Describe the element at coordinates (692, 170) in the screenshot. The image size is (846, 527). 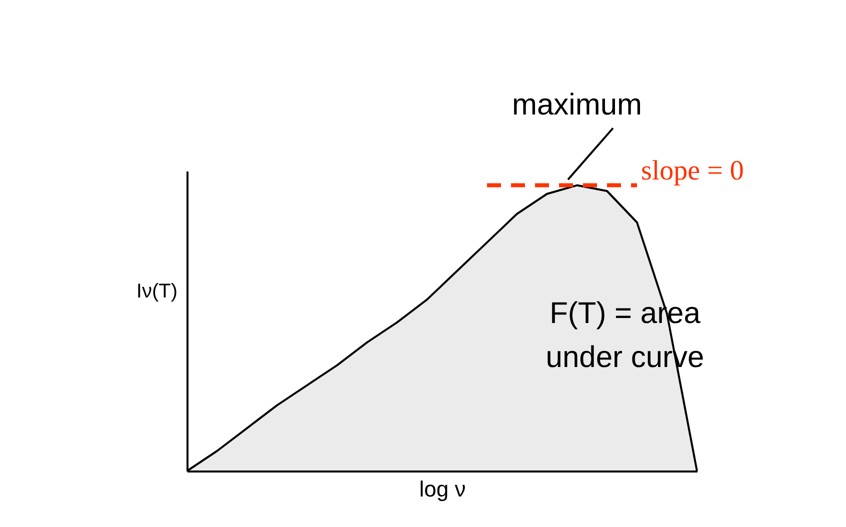
I see `annotation: slope = 0` at that location.